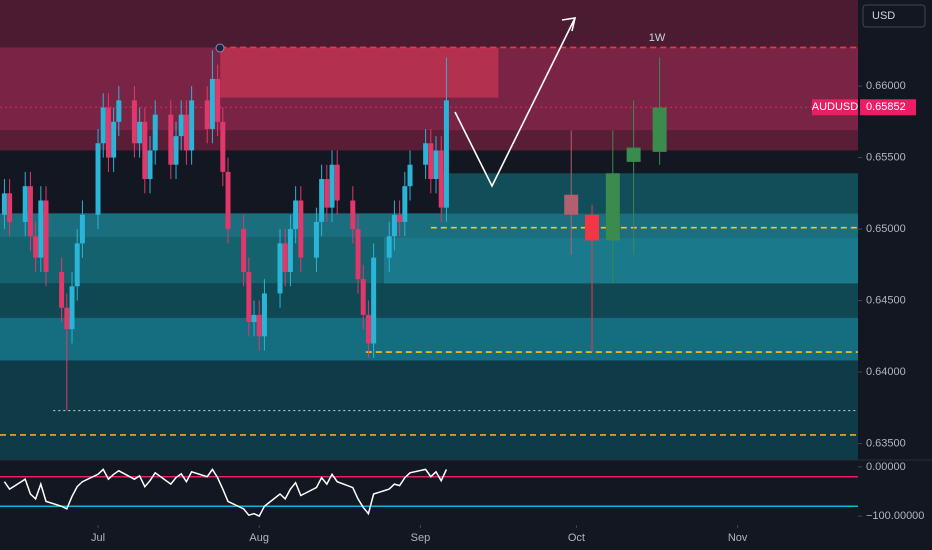 The width and height of the screenshot is (932, 550). I want to click on oscillator-line, so click(225, 493).